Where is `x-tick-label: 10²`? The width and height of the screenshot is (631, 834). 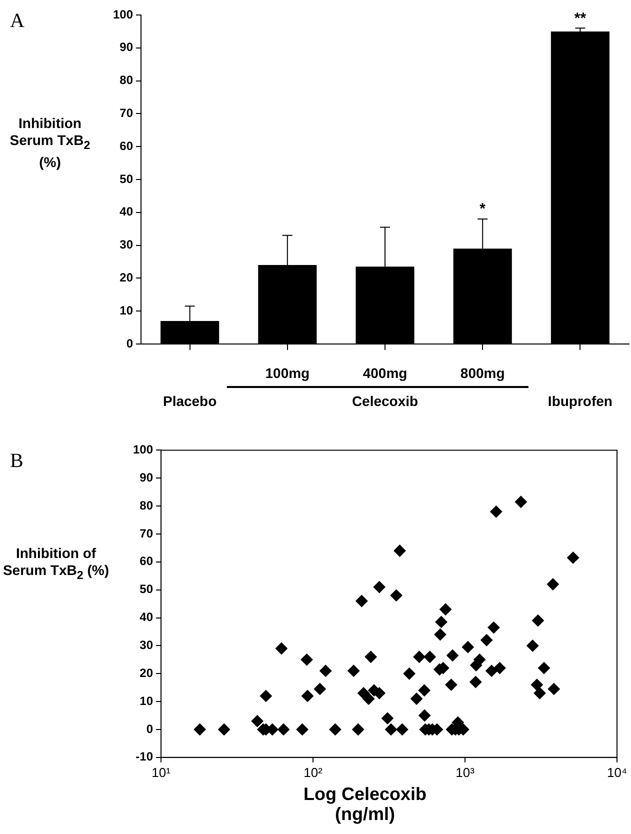
x-tick-label: 10² is located at coordinates (314, 772).